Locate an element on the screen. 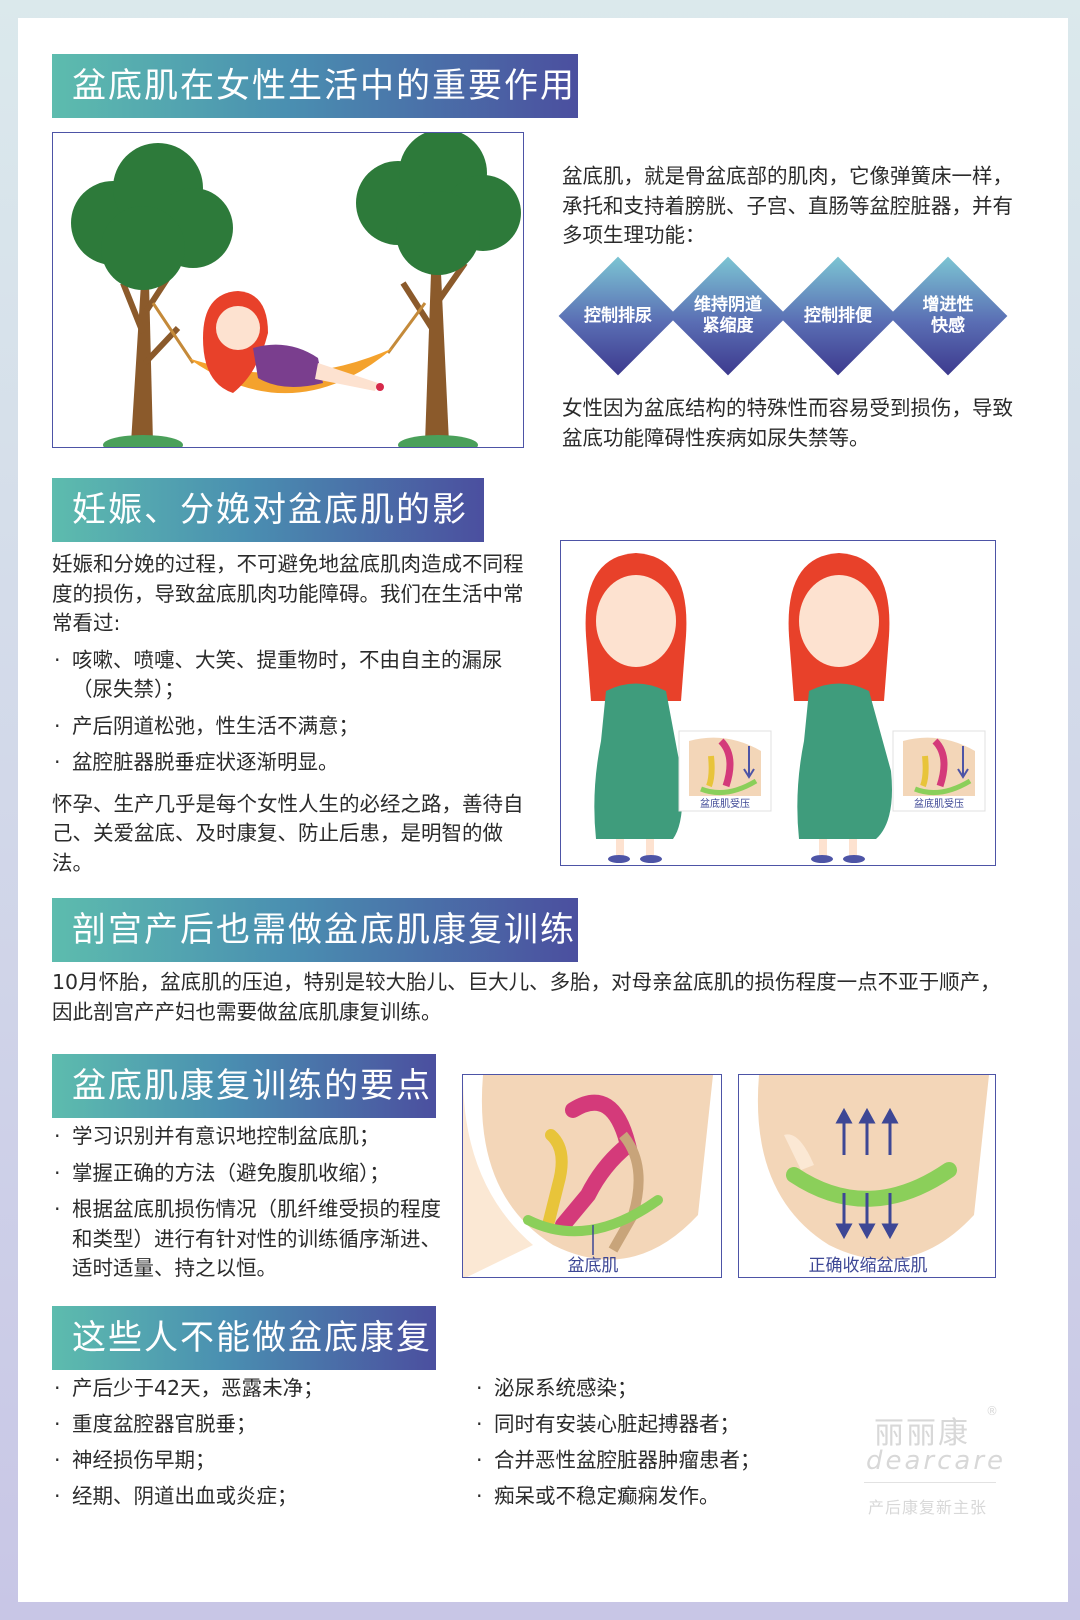  section-2-bullet-2: 产后阴道松弛，性生活不满意； is located at coordinates (292, 727).